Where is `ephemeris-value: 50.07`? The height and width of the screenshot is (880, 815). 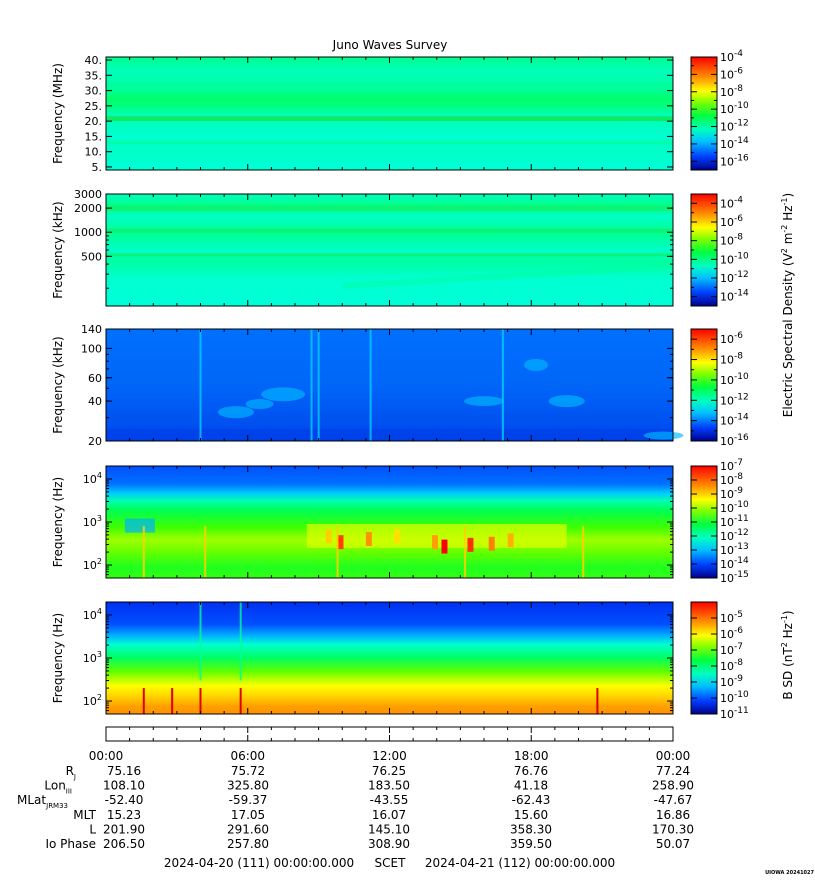
ephemeris-value: 50.07 is located at coordinates (673, 844).